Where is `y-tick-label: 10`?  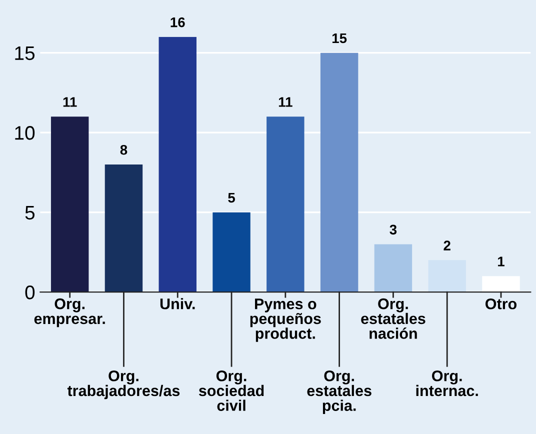 y-tick-label: 10 is located at coordinates (25, 133).